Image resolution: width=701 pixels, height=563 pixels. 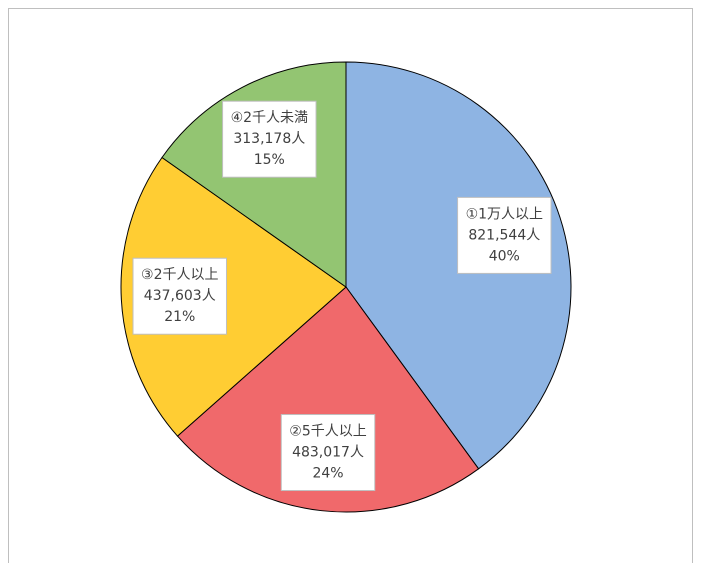 I want to click on category-label: ④2千人未満, so click(x=269, y=118).